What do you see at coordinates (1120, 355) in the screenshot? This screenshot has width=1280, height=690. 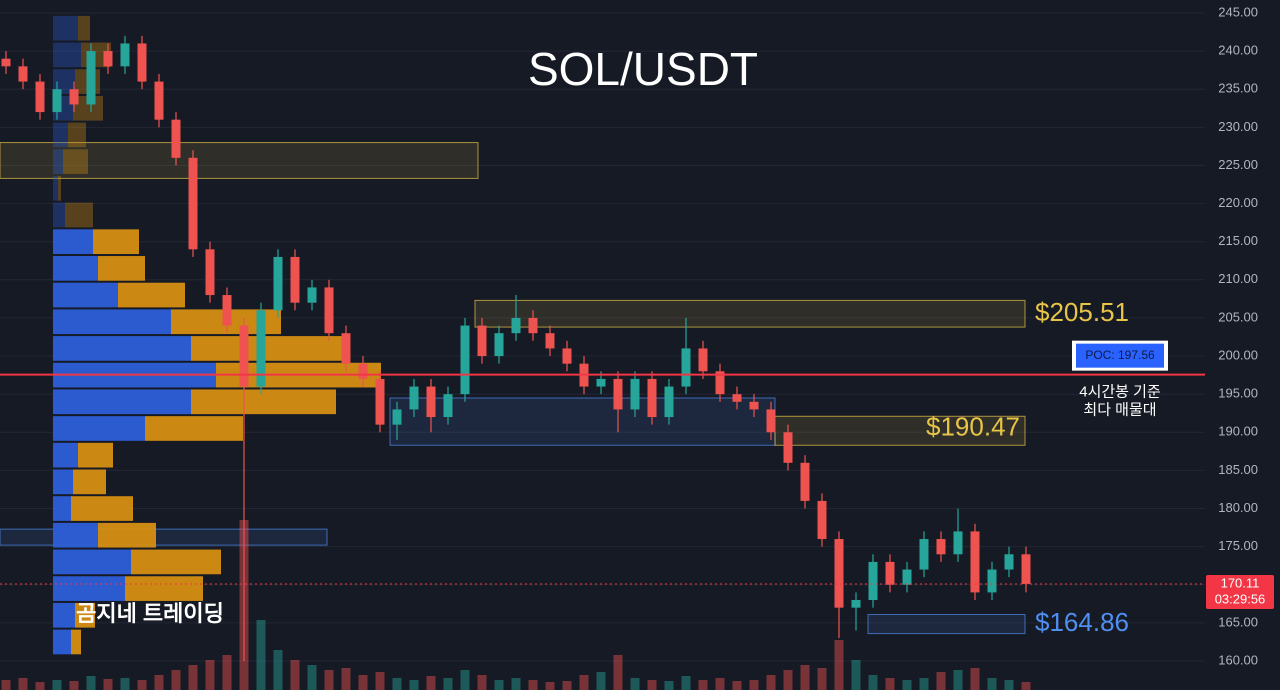 I see `poc-label-box` at bounding box center [1120, 355].